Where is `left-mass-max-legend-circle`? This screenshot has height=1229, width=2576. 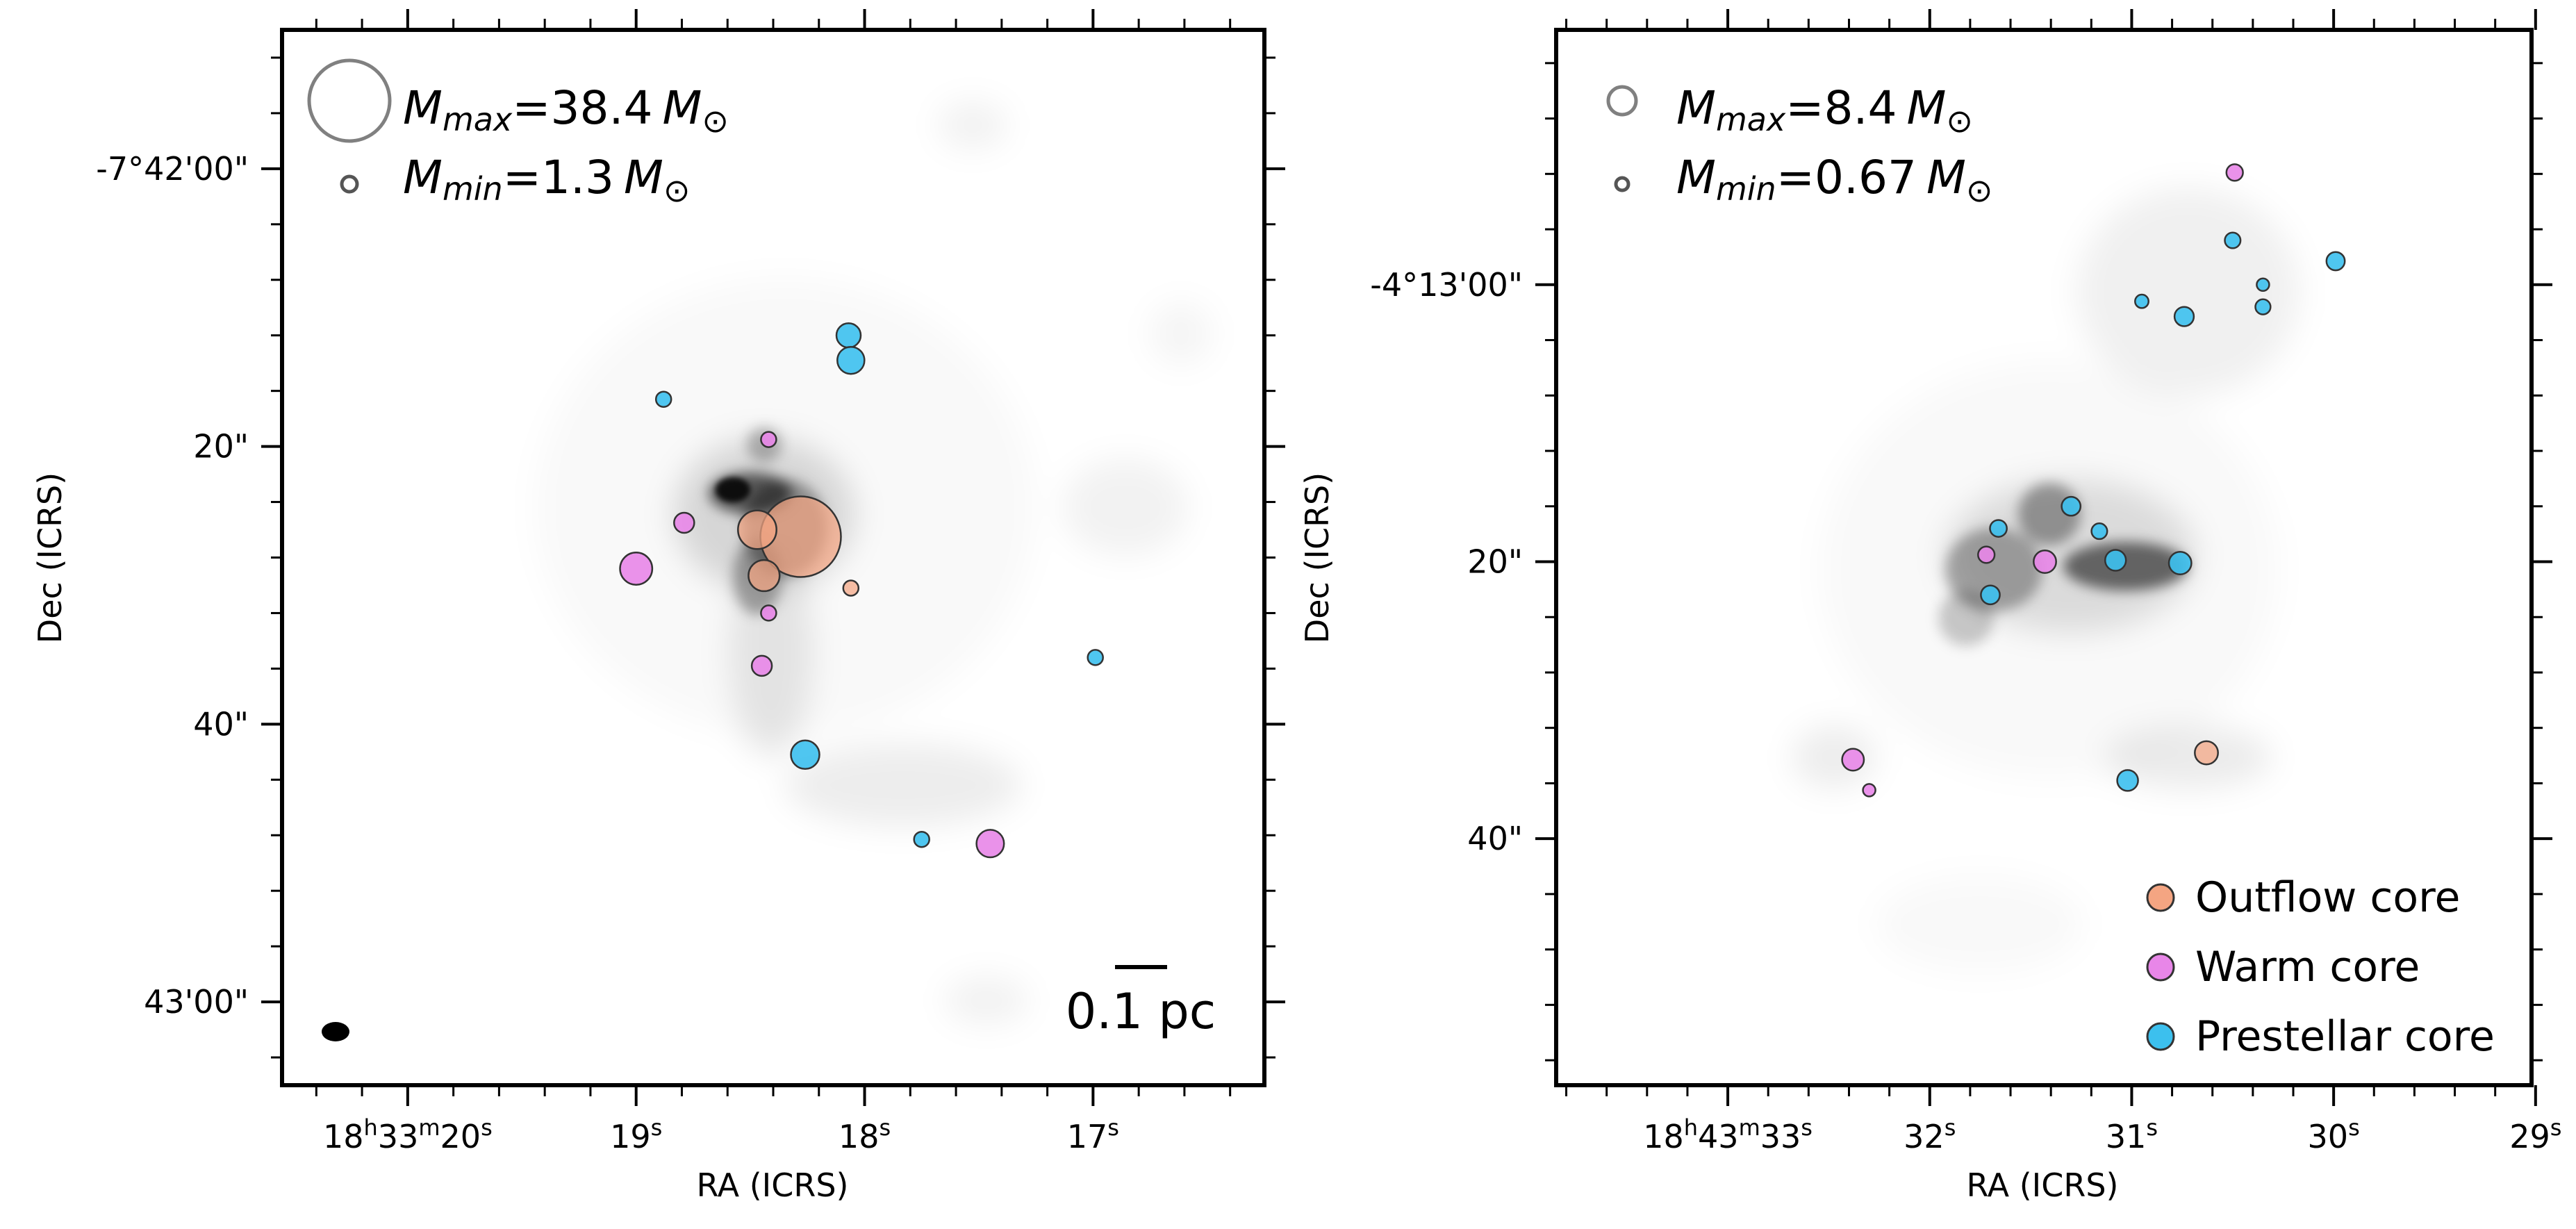 left-mass-max-legend-circle is located at coordinates (350, 100).